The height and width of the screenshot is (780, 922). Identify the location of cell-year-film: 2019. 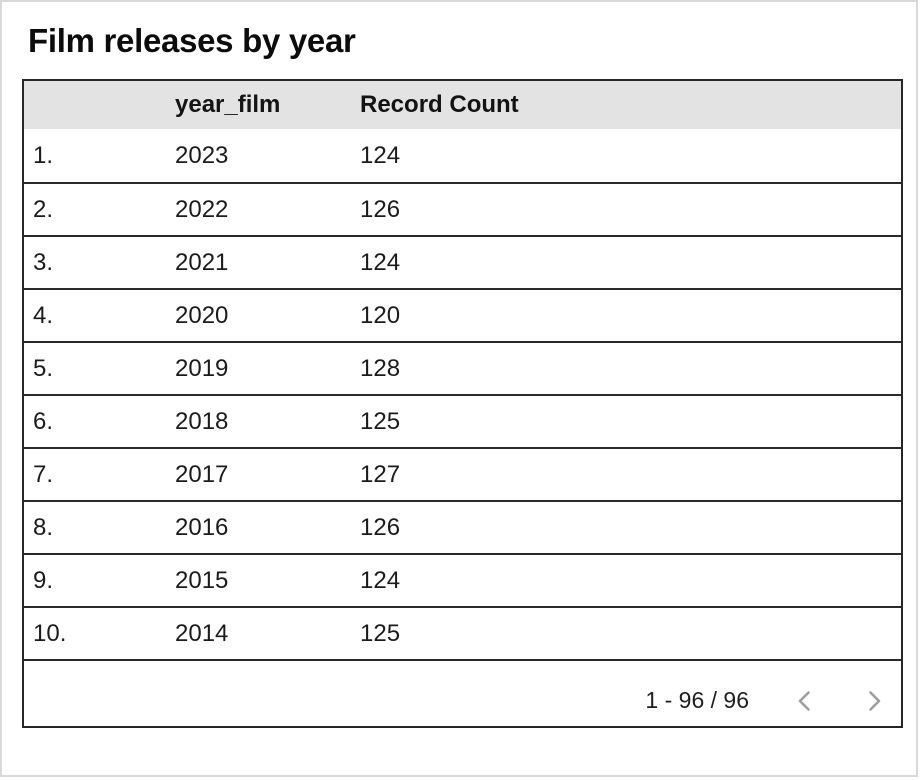
(202, 368).